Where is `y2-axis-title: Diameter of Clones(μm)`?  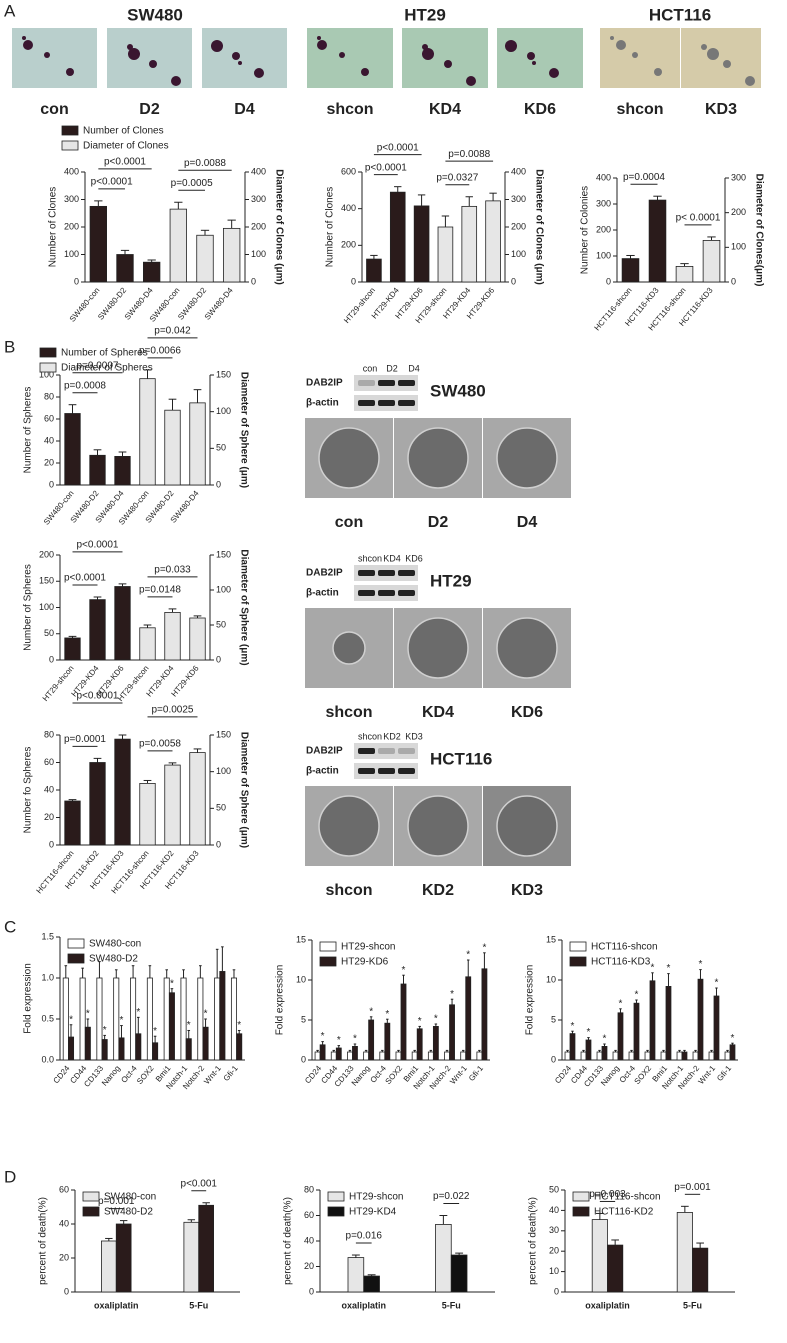 y2-axis-title: Diameter of Clones(μm) is located at coordinates (758, 230).